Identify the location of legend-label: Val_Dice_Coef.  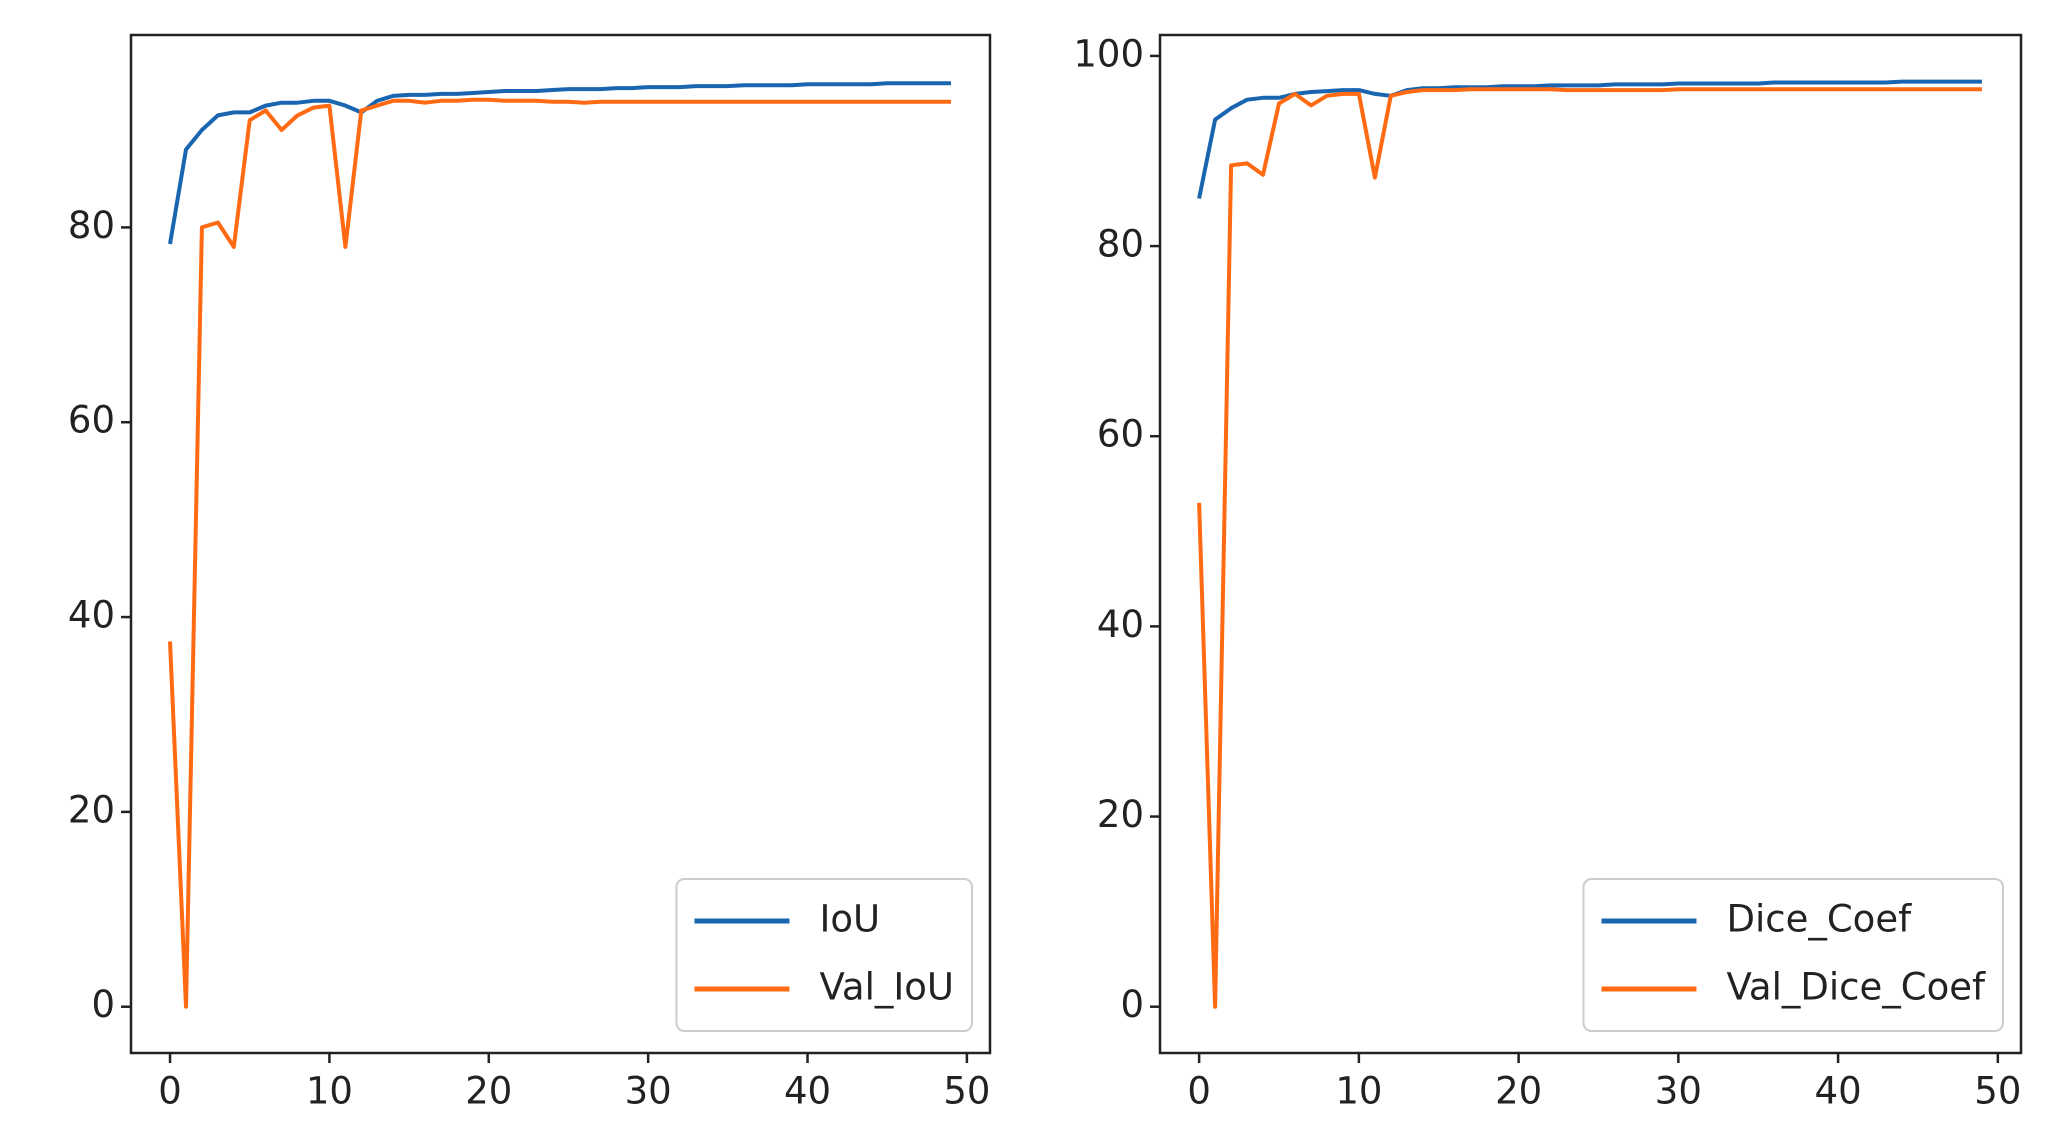
(1856, 987).